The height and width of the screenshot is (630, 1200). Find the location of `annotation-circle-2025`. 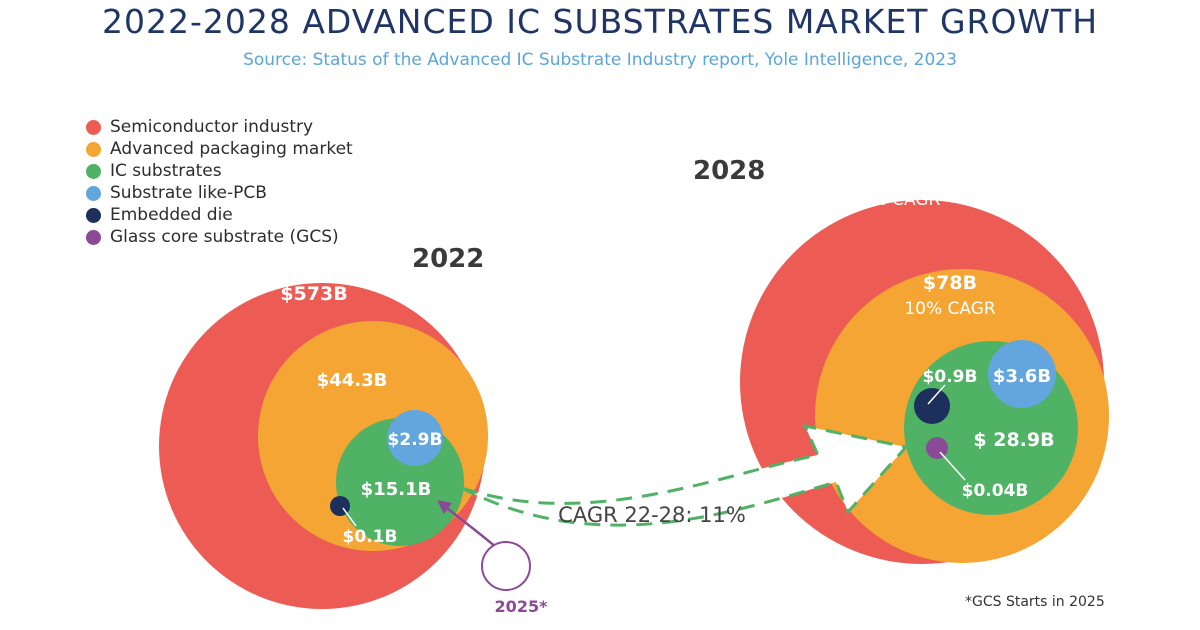

annotation-circle-2025 is located at coordinates (506, 566).